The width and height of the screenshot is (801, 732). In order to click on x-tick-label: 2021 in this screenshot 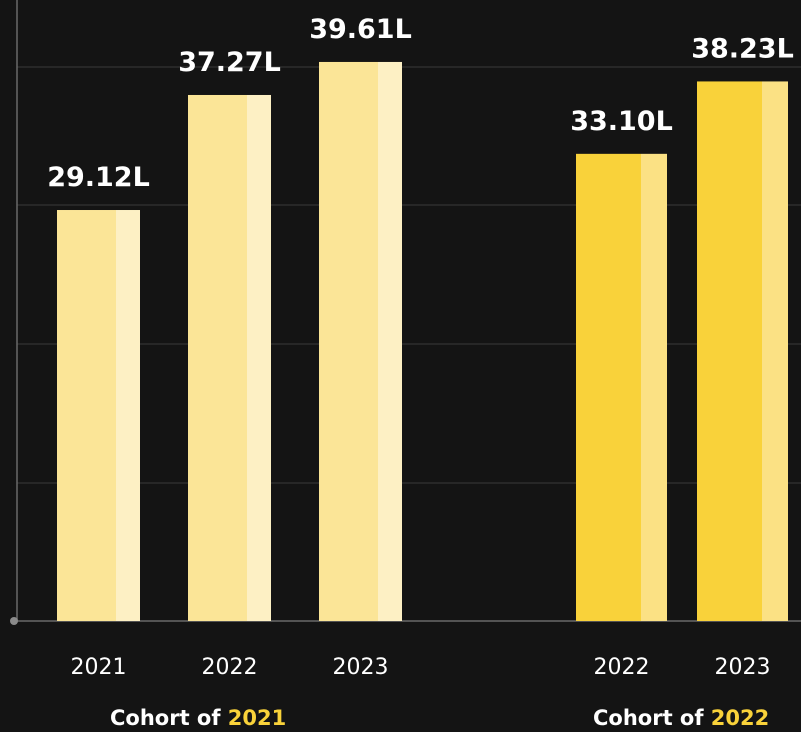, I will do `click(99, 667)`.